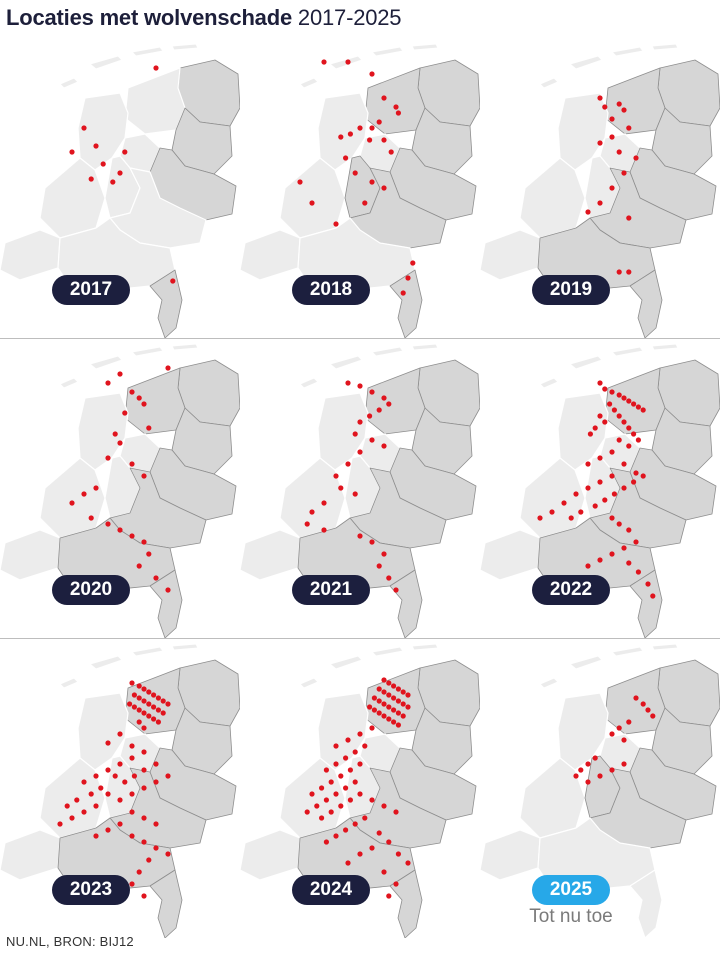  I want to click on map-panel-2025: 2025 Tot nu toe, so click(600, 788).